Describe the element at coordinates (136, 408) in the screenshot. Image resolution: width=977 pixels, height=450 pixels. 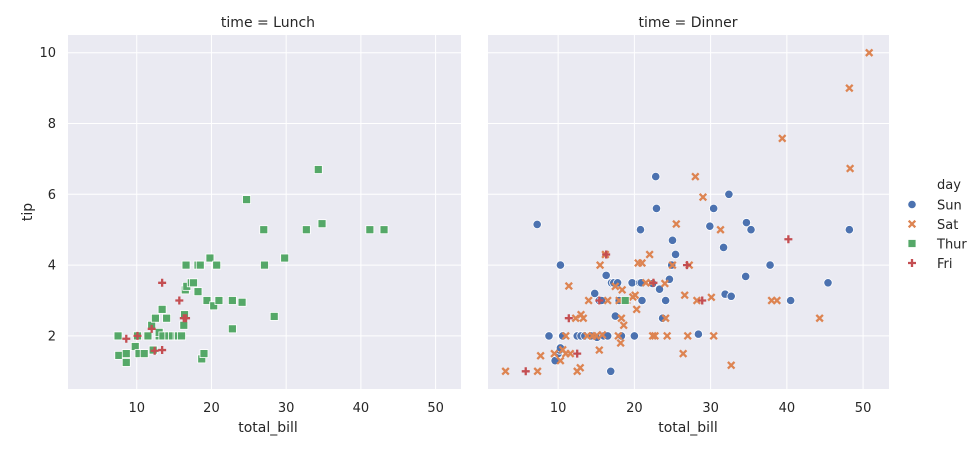
I see `lunch-x-tick-label: 10` at that location.